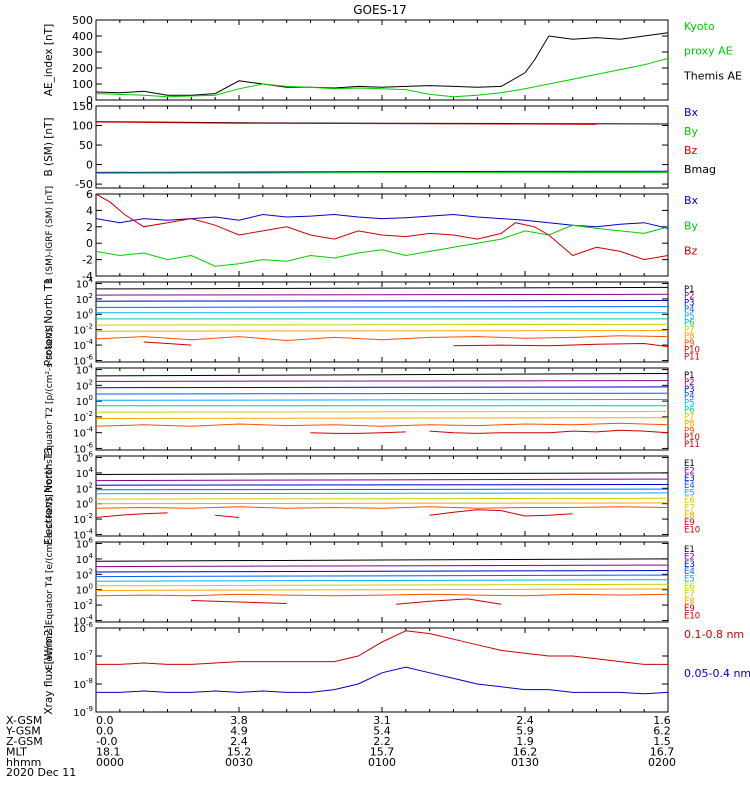 This screenshot has height=800, width=750. What do you see at coordinates (167, 343) in the screenshot?
I see `series-line-p10` at bounding box center [167, 343].